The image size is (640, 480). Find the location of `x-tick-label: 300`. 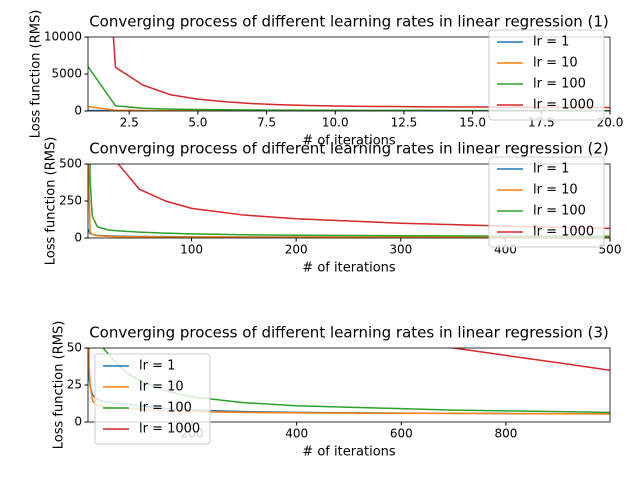

x-tick-label: 300 is located at coordinates (400, 250).